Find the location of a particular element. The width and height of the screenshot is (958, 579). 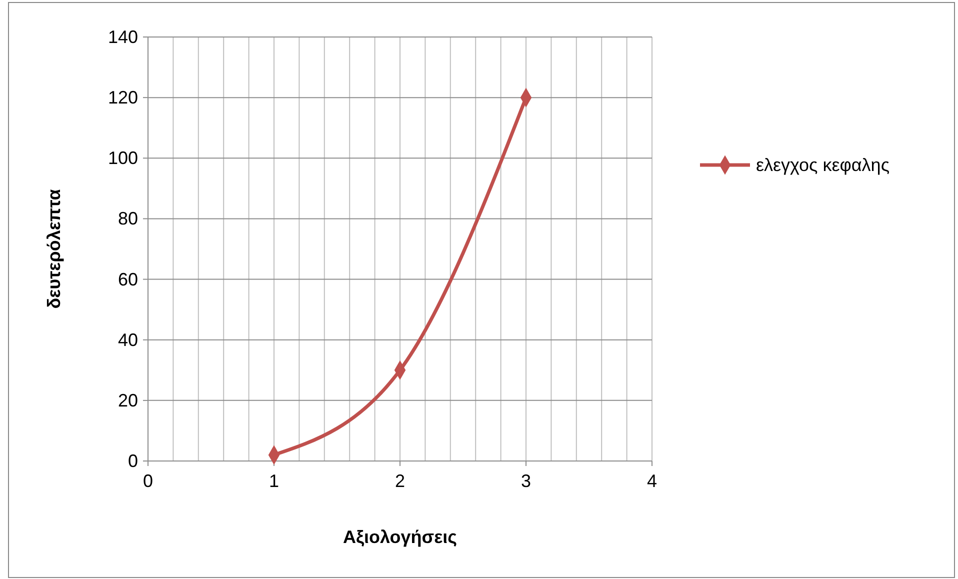

y-tick-label: 80 is located at coordinates (128, 218).